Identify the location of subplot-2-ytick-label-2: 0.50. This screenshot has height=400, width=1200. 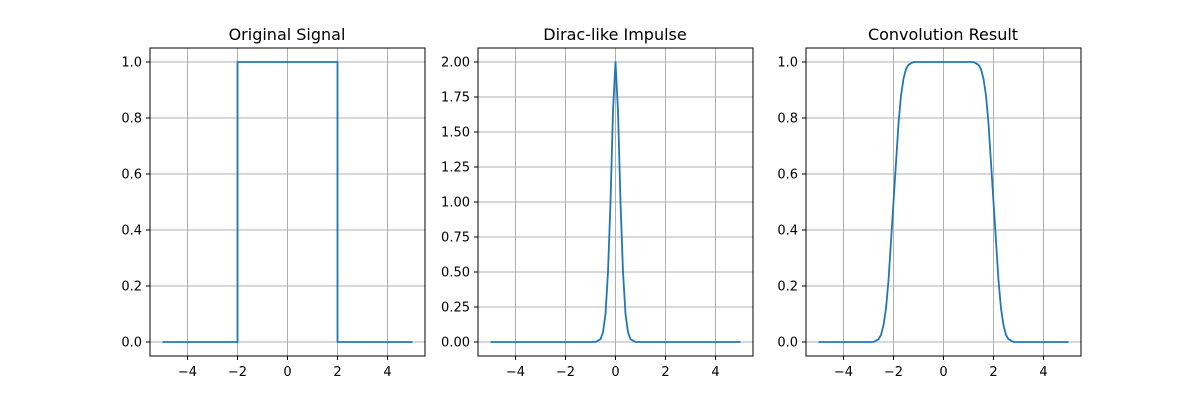
(455, 273).